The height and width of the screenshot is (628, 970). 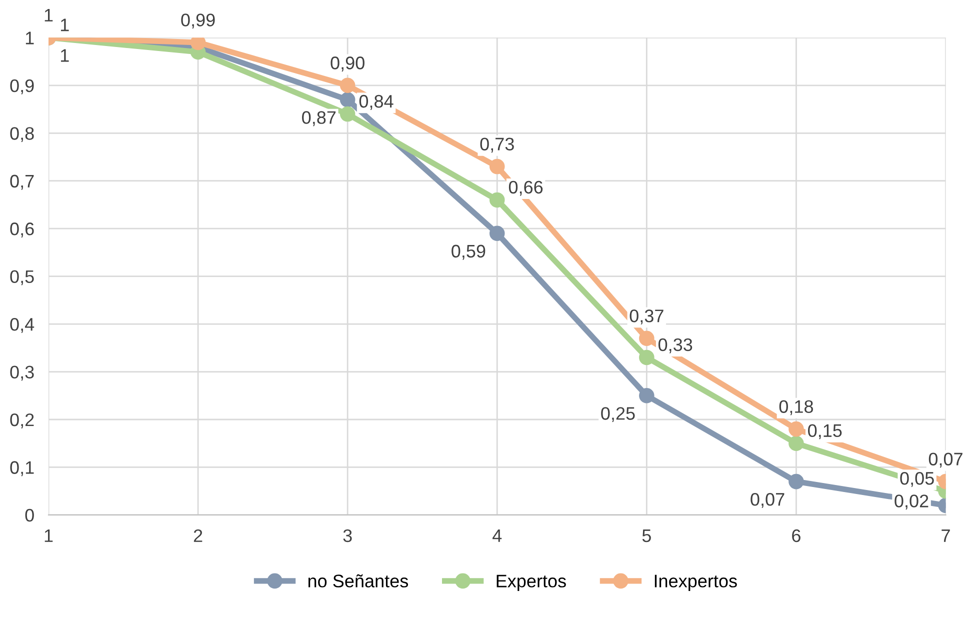 I want to click on y-tick-label: 0,9, so click(x=22, y=86).